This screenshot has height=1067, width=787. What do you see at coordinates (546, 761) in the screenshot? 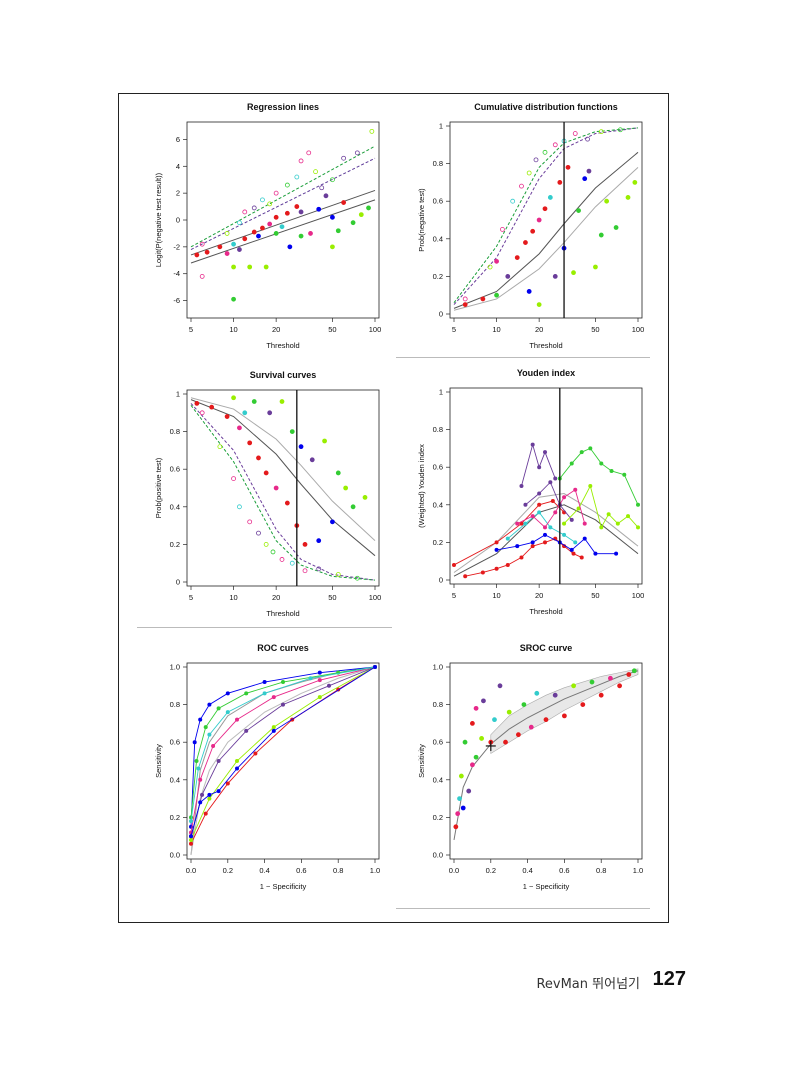
I see `plot-frame` at bounding box center [546, 761].